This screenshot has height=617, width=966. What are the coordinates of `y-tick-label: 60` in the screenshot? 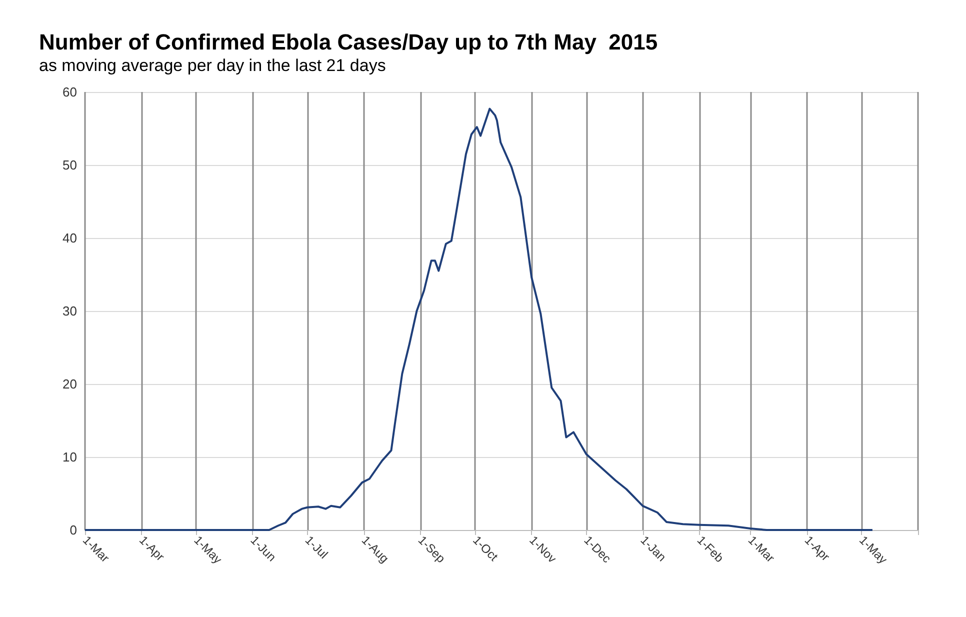 It's located at (69, 92).